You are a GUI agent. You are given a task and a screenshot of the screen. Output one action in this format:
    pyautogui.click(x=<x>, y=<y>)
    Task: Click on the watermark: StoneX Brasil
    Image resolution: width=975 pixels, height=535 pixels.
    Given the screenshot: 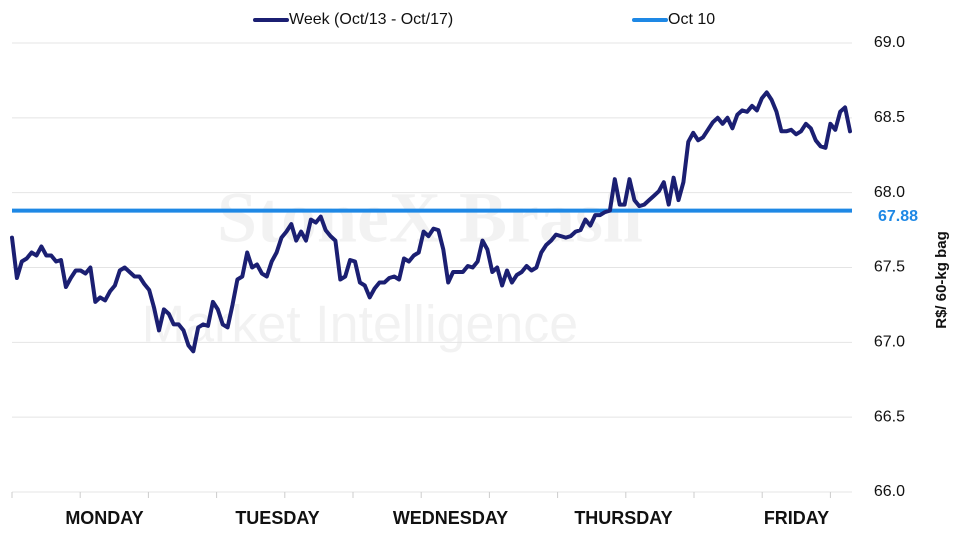 What is the action you would take?
    pyautogui.click(x=430, y=218)
    